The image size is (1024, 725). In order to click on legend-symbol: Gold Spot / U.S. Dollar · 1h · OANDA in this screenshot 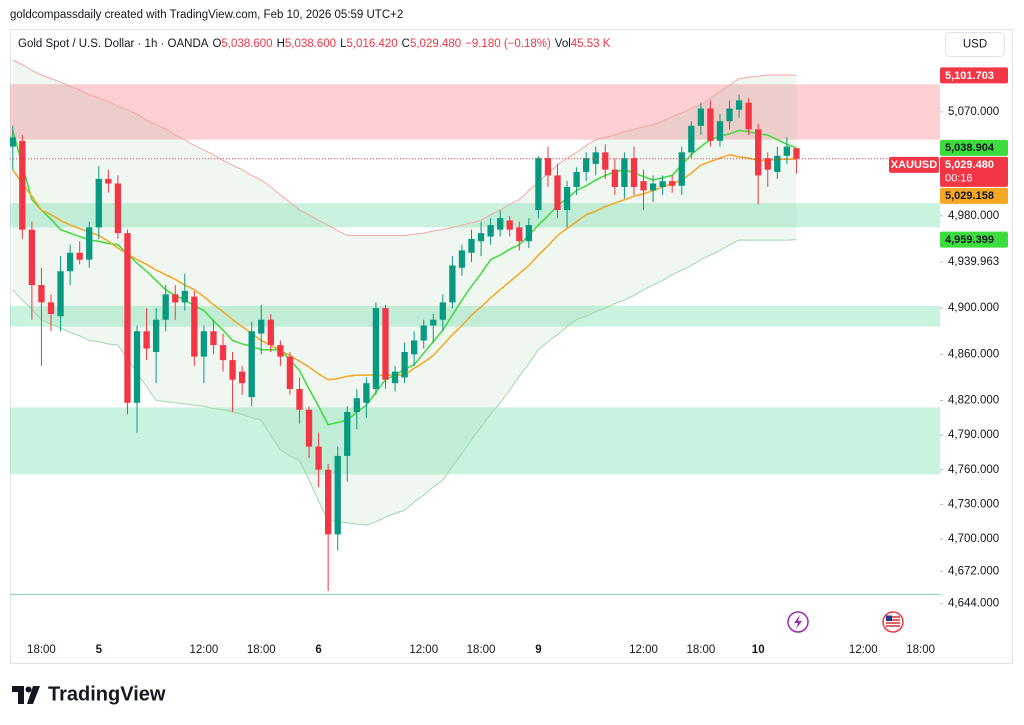, I will do `click(113, 44)`.